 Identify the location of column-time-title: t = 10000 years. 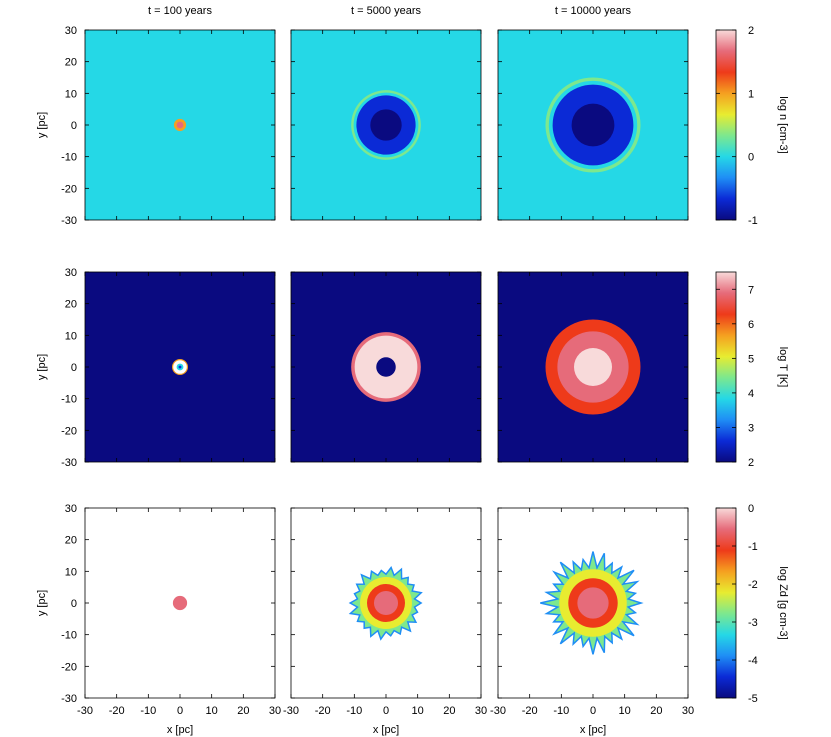
(593, 11).